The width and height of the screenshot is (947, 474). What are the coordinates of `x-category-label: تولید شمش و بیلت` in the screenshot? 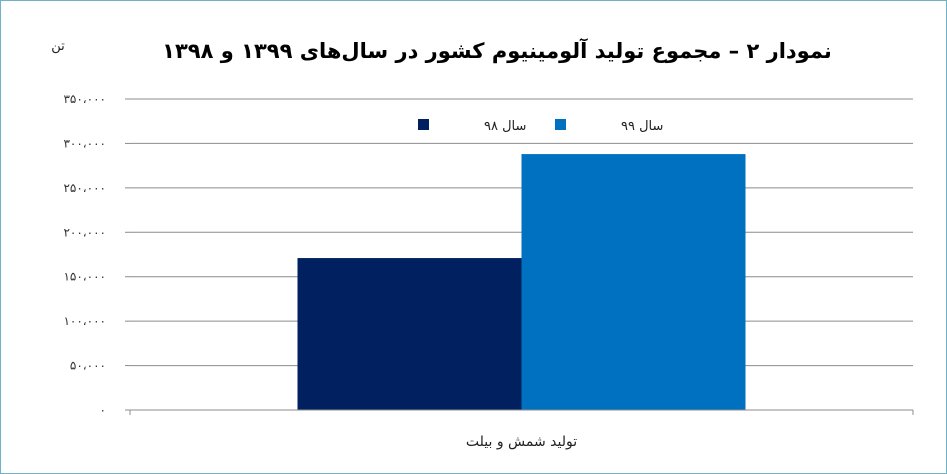 It's located at (521, 442).